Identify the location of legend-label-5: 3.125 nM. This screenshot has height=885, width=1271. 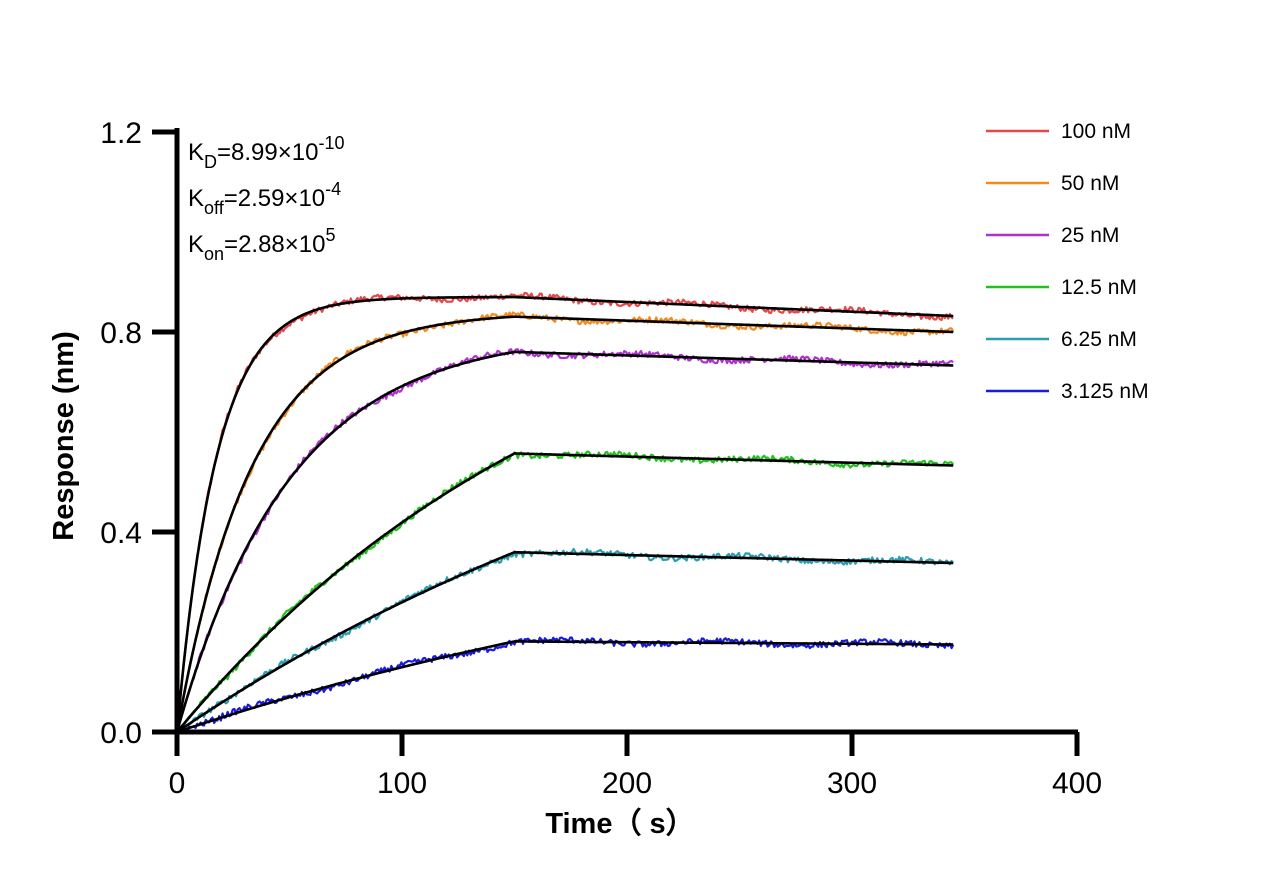
(1105, 391).